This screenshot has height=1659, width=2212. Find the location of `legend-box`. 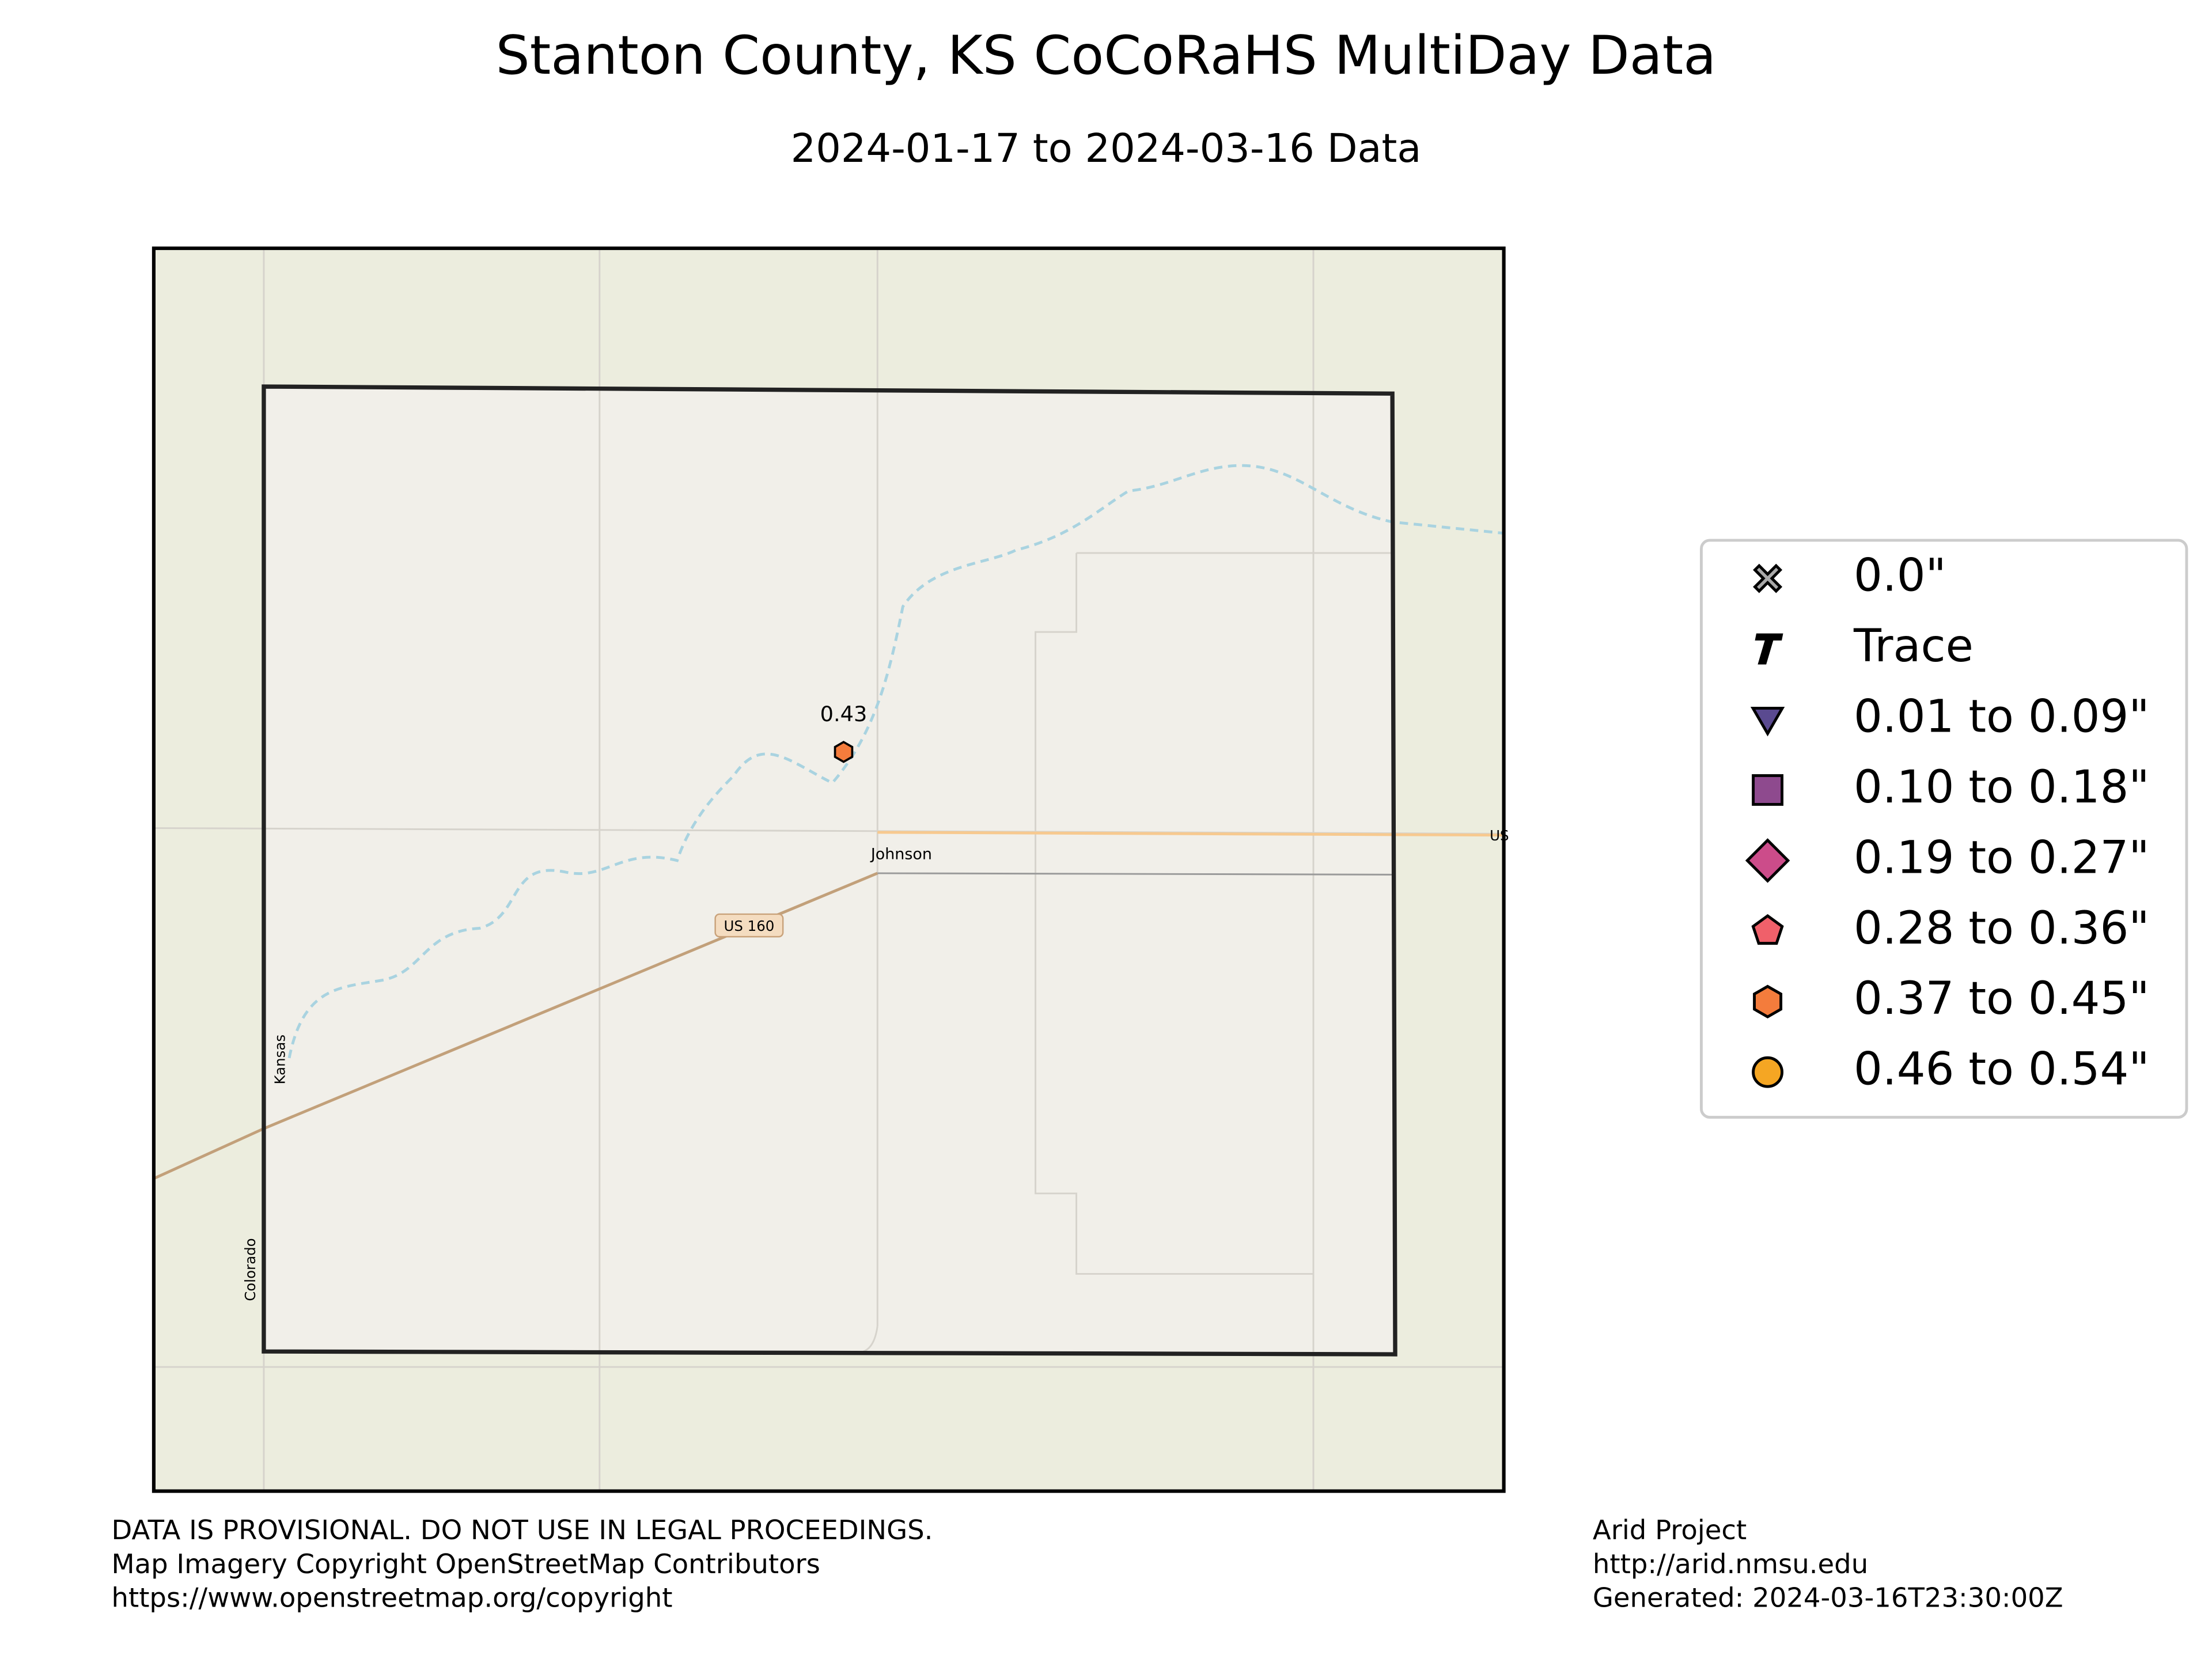

legend-box is located at coordinates (1944, 829).